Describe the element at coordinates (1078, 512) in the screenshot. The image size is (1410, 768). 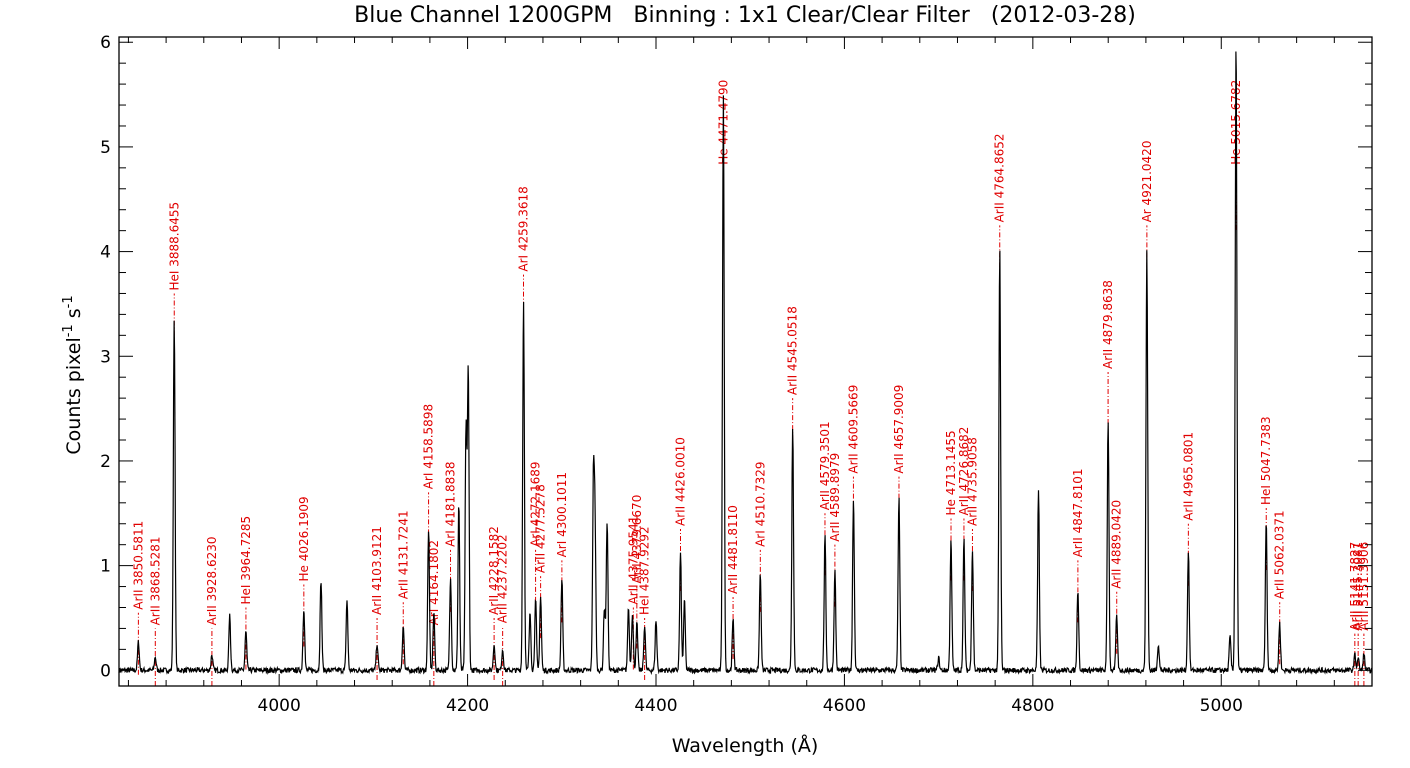
I see `annotation-label: ArII 4847.8101` at that location.